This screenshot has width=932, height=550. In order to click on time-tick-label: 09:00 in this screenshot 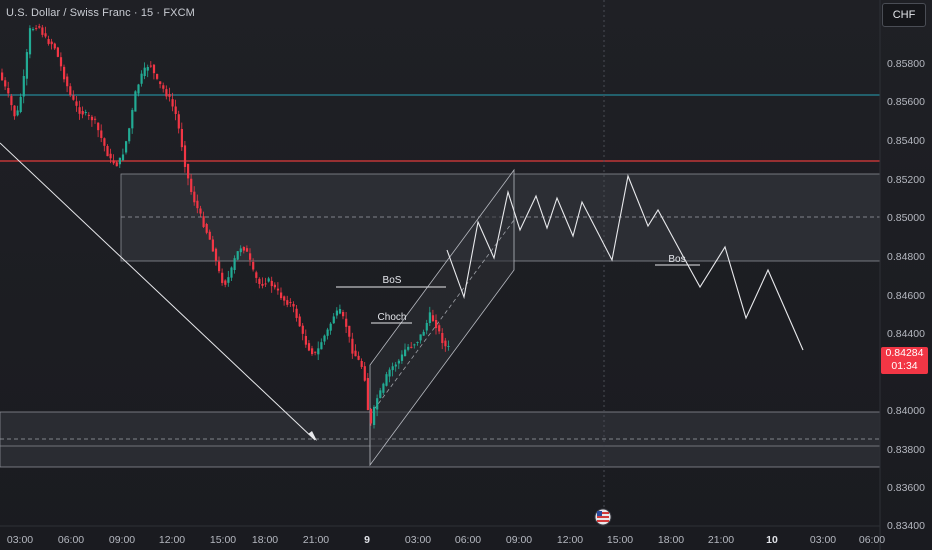, I will do `click(122, 540)`.